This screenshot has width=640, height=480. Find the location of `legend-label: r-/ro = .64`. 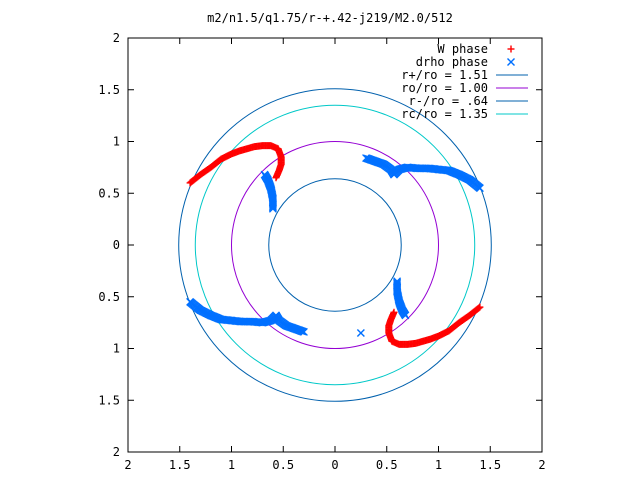

legend-label: r-/ro = .64 is located at coordinates (448, 101).